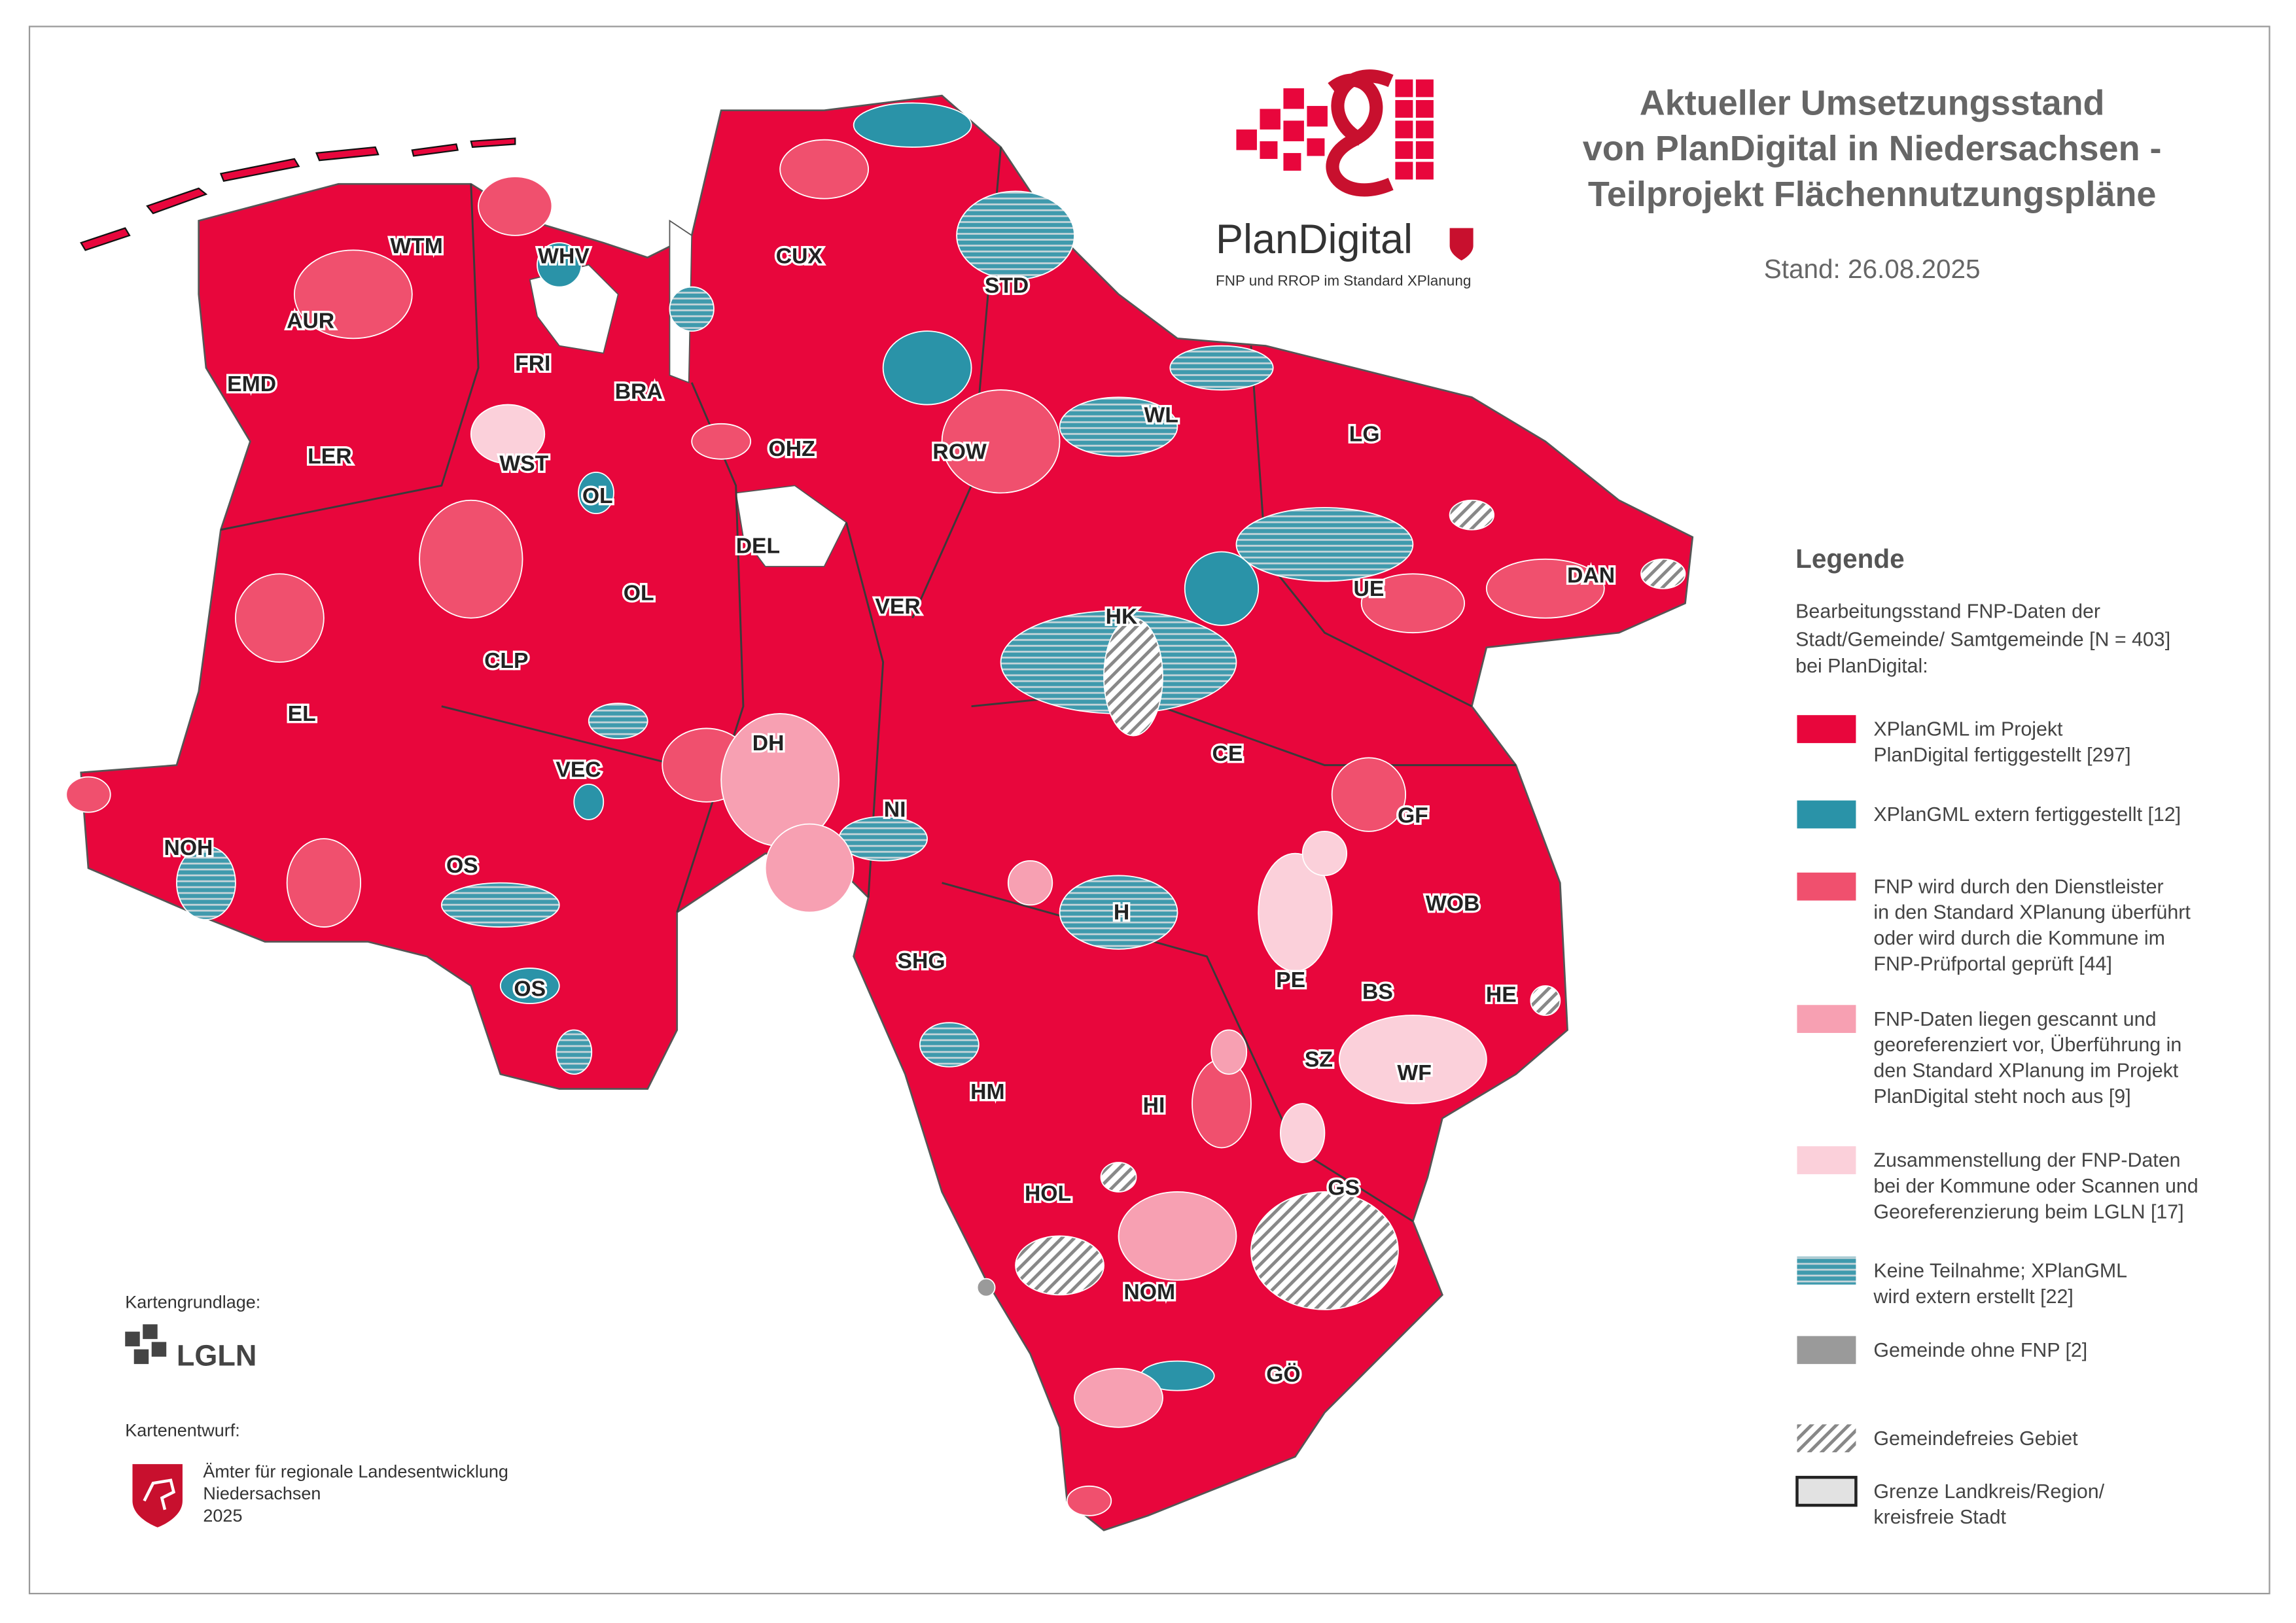  What do you see at coordinates (1319, 1059) in the screenshot?
I see `district-label: SZ` at bounding box center [1319, 1059].